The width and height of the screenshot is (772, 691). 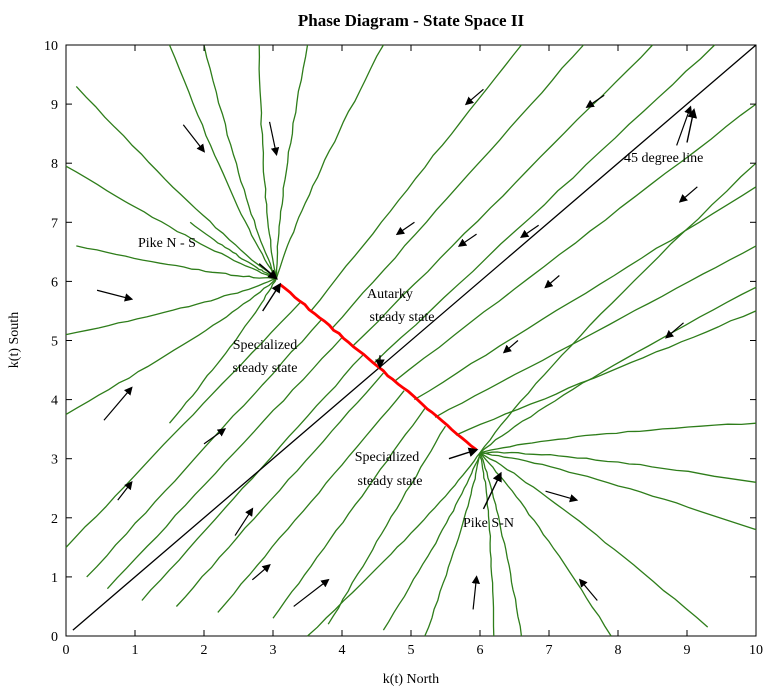 I want to click on annotation-autarky-line2: steady state, so click(x=402, y=317).